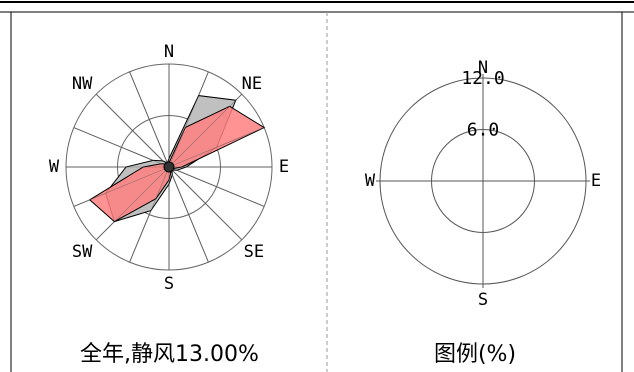 The width and height of the screenshot is (634, 372). What do you see at coordinates (596, 181) in the screenshot?
I see `legend-label-e: E` at bounding box center [596, 181].